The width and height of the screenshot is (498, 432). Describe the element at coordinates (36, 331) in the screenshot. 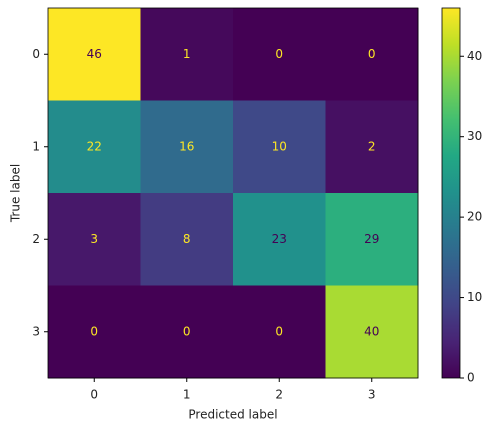

I see `y-tick-label: 3` at that location.